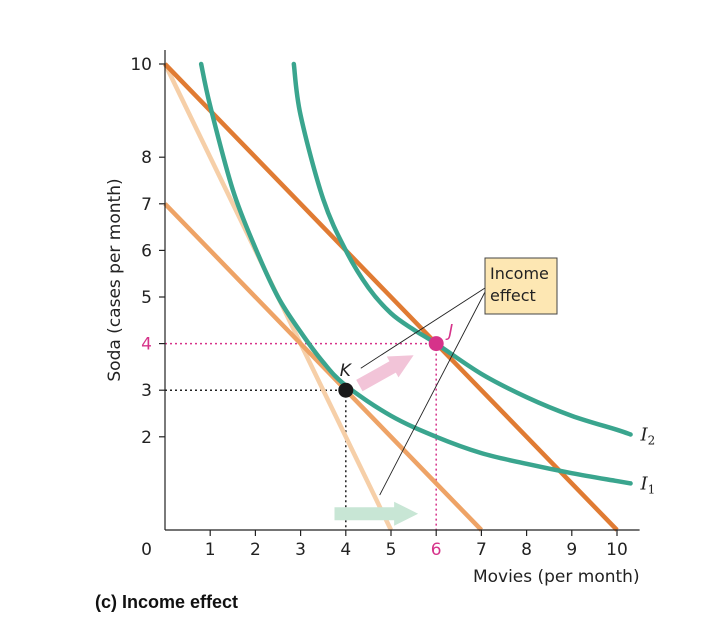 This screenshot has height=638, width=722. I want to click on point-label-J: J, so click(449, 332).